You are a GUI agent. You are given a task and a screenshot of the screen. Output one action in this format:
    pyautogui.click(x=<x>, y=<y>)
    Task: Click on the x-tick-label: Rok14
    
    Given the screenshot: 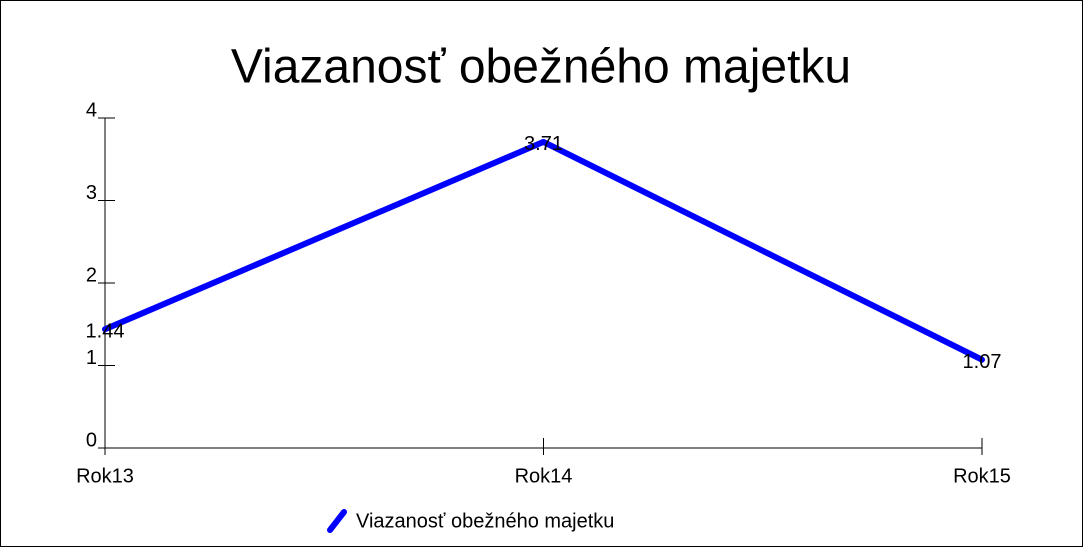 What is the action you would take?
    pyautogui.click(x=544, y=476)
    